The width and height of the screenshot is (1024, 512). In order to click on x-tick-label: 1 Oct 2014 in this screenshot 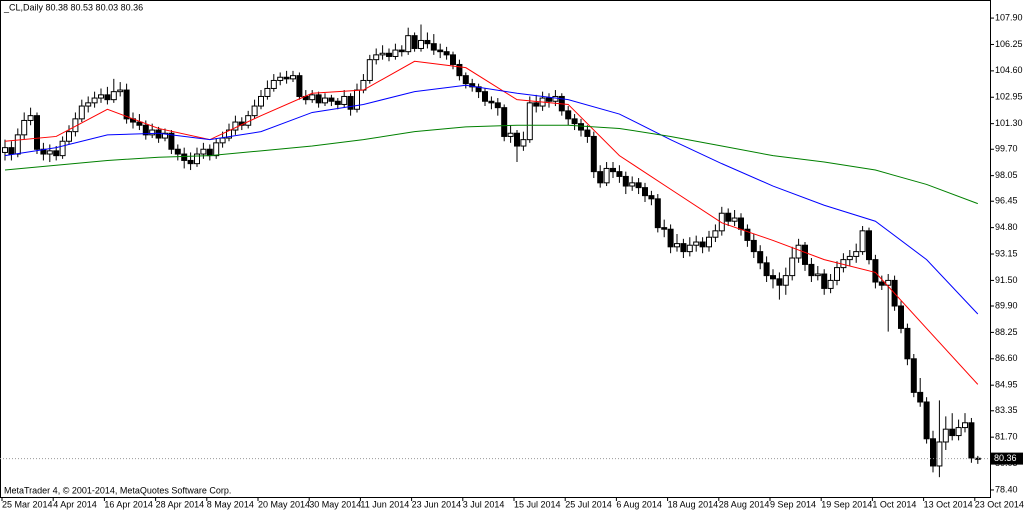, I will do `click(894, 504)`.